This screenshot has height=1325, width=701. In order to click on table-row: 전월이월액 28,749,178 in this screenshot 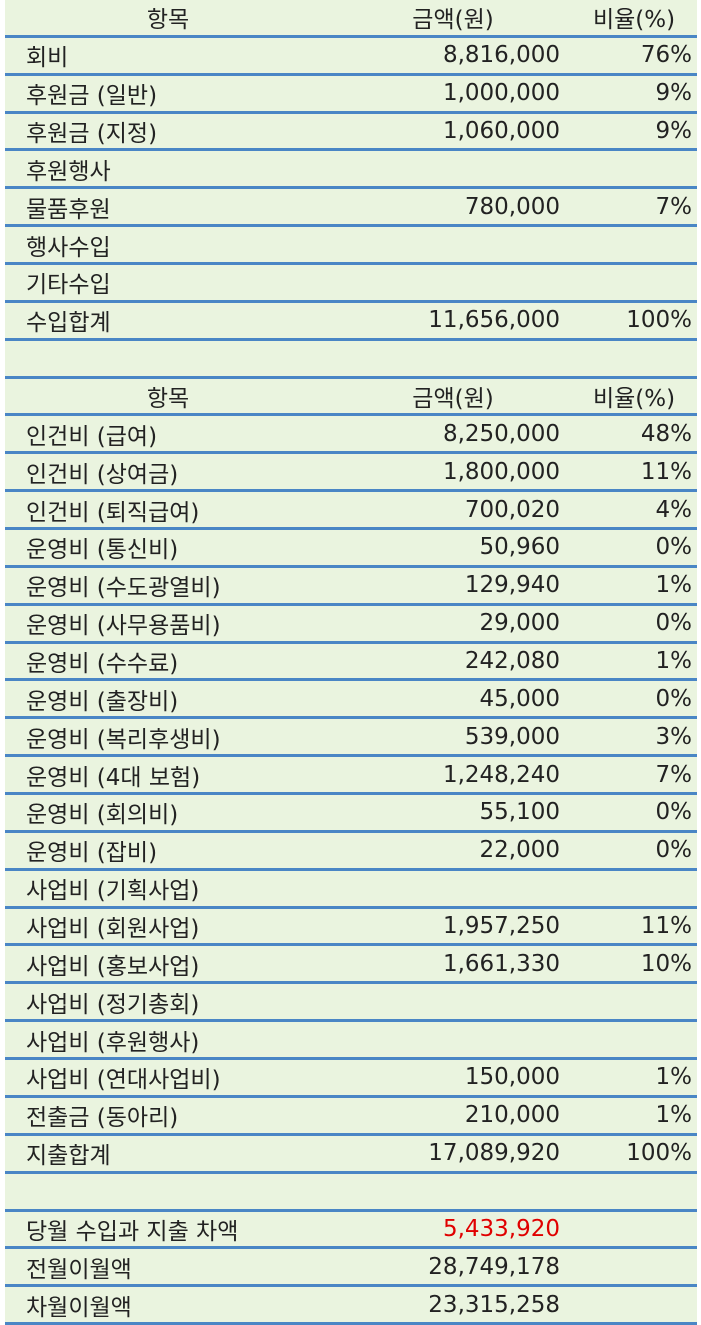, I will do `click(351, 1268)`.